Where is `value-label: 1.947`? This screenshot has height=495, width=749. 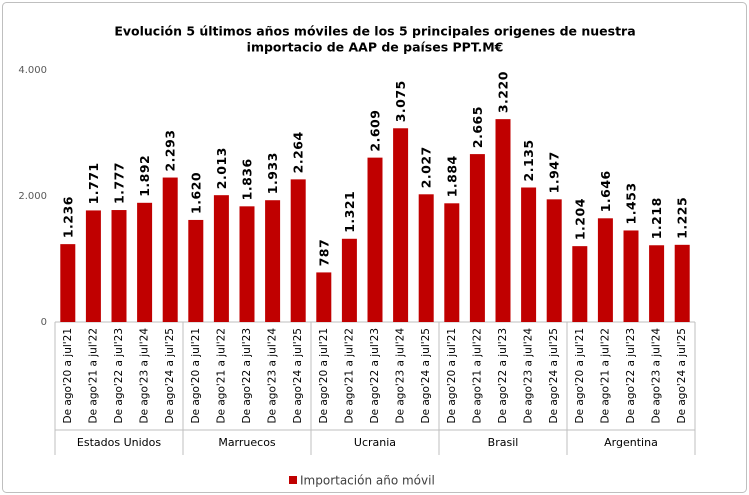
value-label: 1.947 is located at coordinates (554, 172).